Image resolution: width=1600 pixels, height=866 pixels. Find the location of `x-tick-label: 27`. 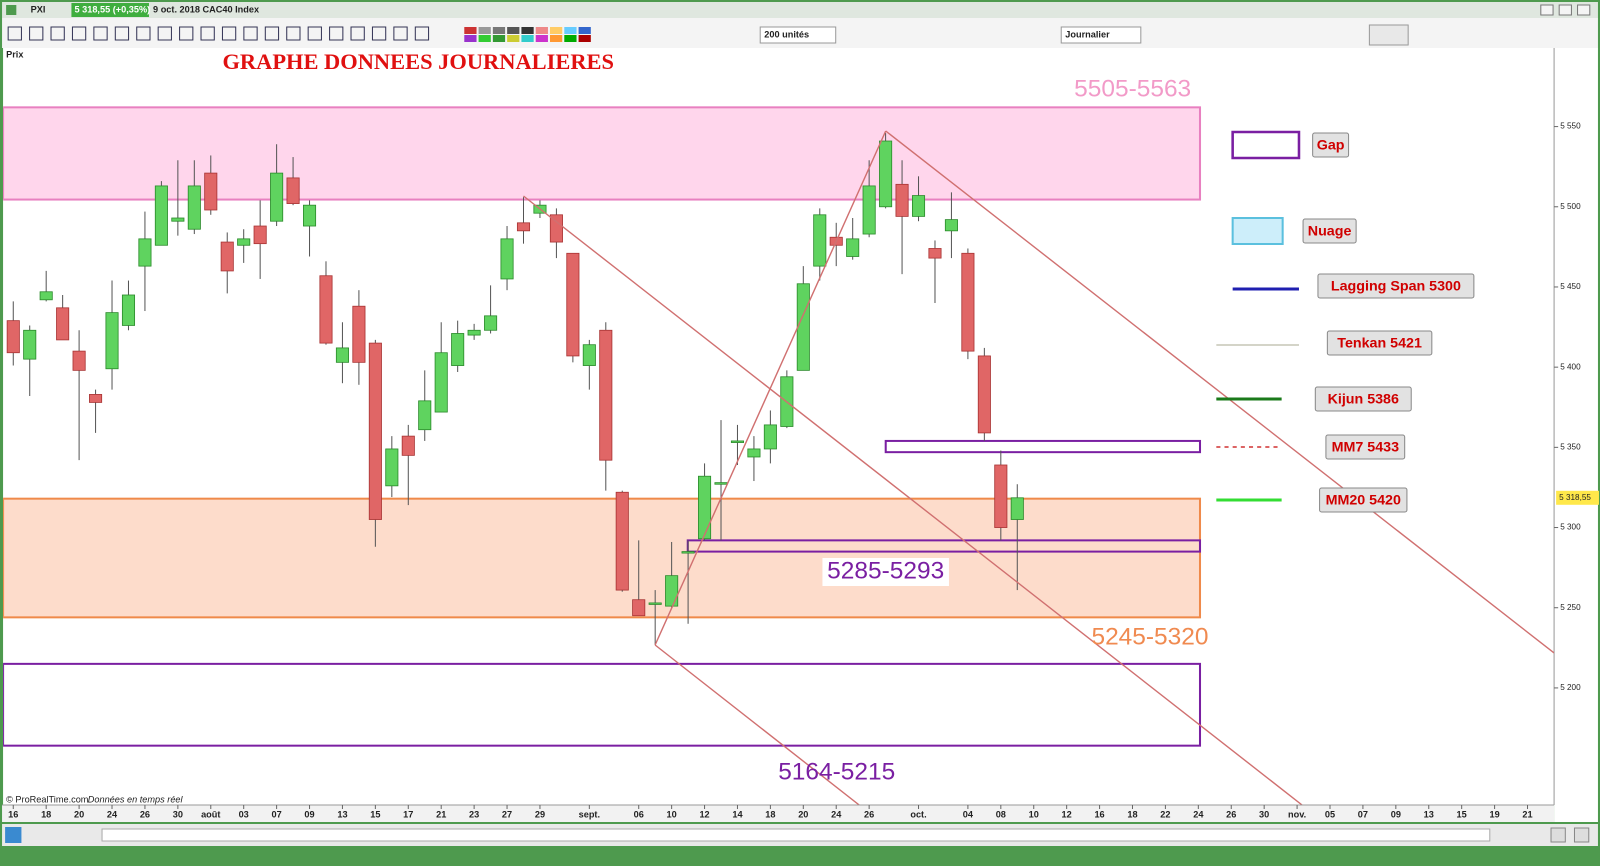

x-tick-label: 27 is located at coordinates (507, 814).